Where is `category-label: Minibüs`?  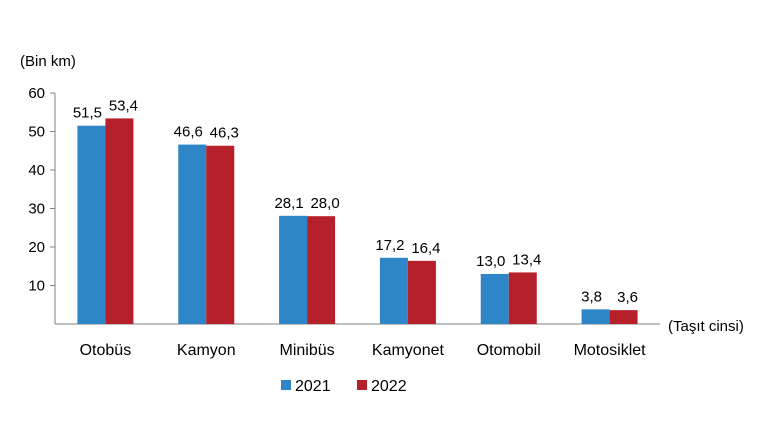 category-label: Minibüs is located at coordinates (307, 350).